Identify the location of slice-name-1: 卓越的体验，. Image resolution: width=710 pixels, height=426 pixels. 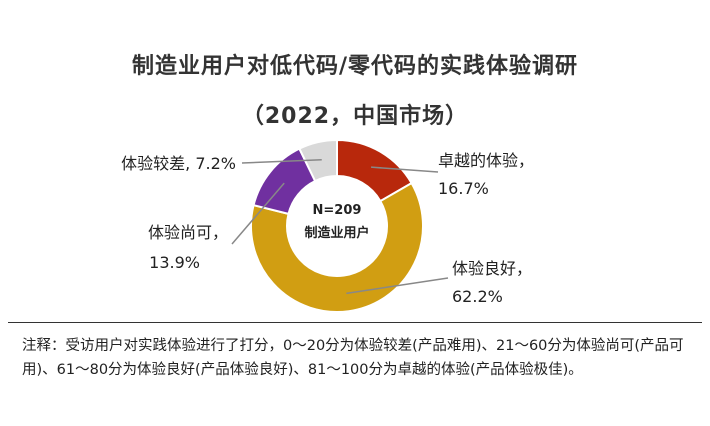
(486, 160).